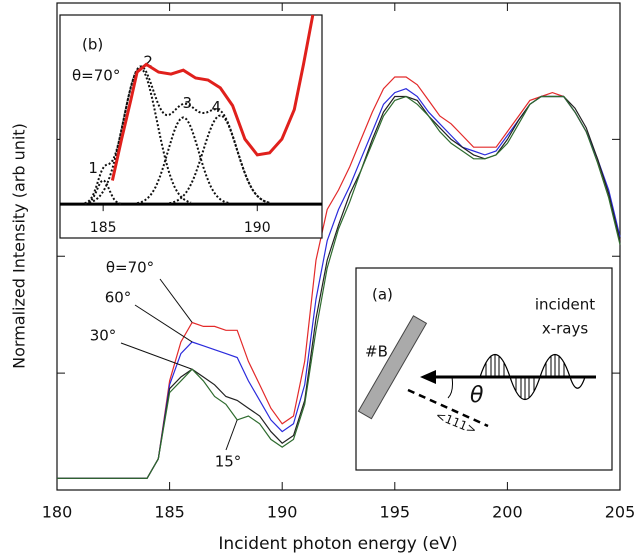 The image size is (638, 556). I want to click on diagram-a: (a) incident x-rays #B θ <111>, so click(484, 369).